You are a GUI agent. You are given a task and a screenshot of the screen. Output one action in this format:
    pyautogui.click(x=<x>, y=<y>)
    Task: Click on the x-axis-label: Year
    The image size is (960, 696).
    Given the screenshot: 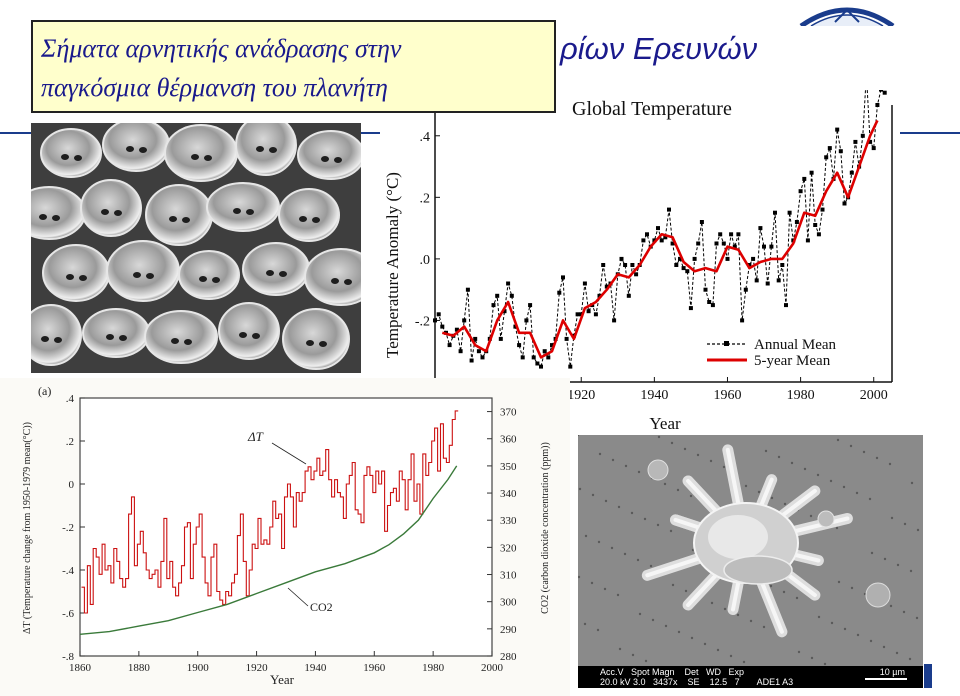 What is the action you would take?
    pyautogui.click(x=282, y=679)
    